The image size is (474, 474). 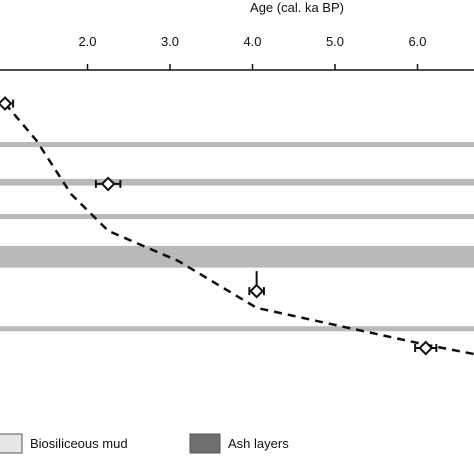 I want to click on x-axis-title: Age (cal. ka BP), so click(x=297, y=7).